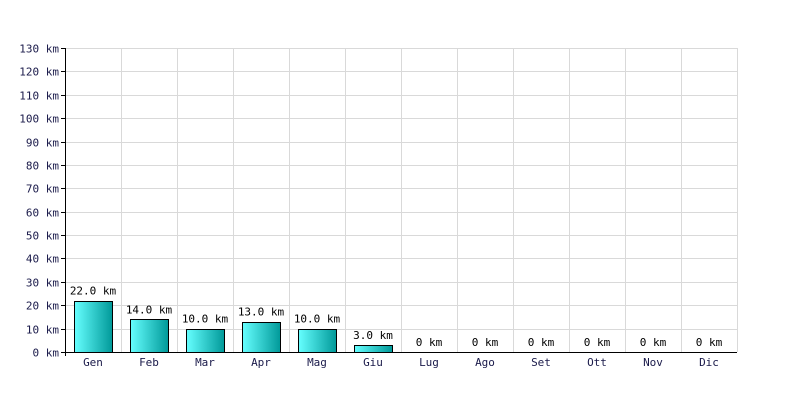  I want to click on data-label-apr: 13.0 km, so click(261, 312).